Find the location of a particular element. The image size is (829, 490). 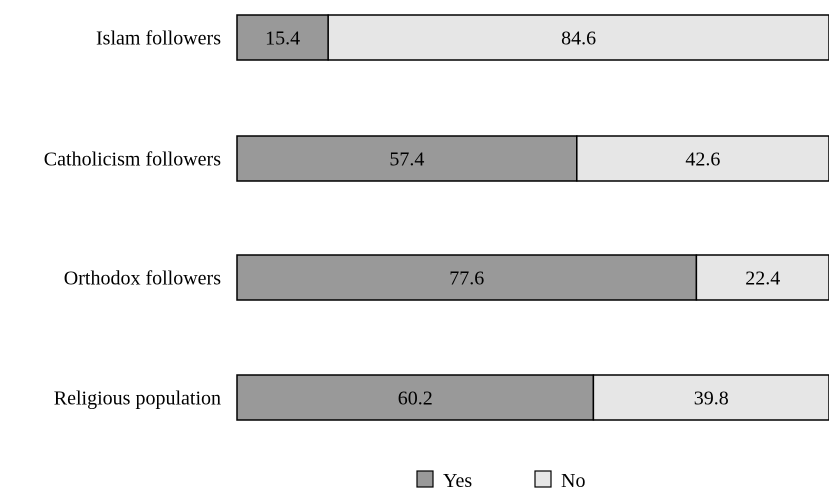

legend-swatch-yes is located at coordinates (425, 479).